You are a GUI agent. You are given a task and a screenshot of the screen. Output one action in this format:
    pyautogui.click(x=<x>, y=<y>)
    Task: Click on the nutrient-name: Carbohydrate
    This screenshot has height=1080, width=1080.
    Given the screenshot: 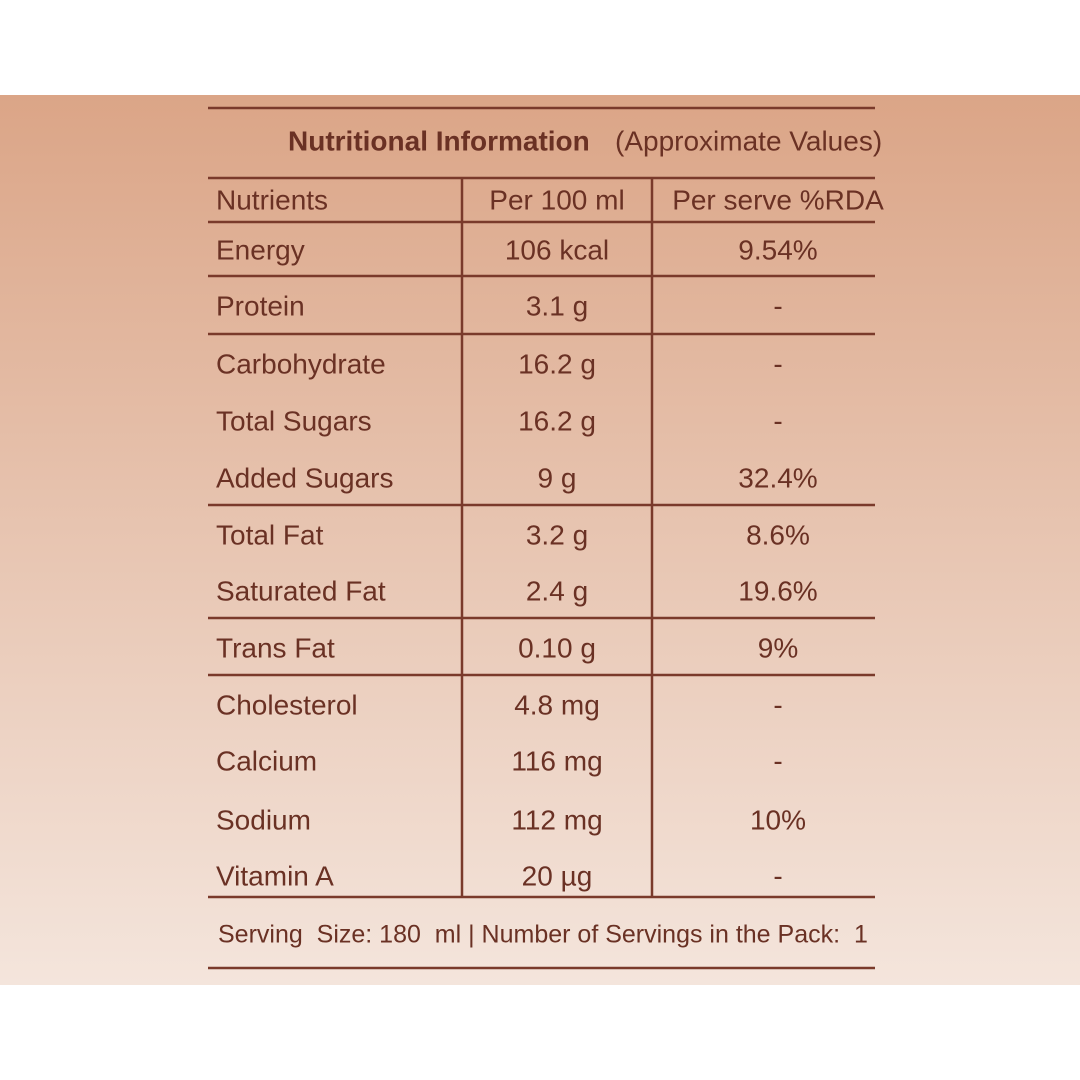 What is the action you would take?
    pyautogui.click(x=301, y=363)
    